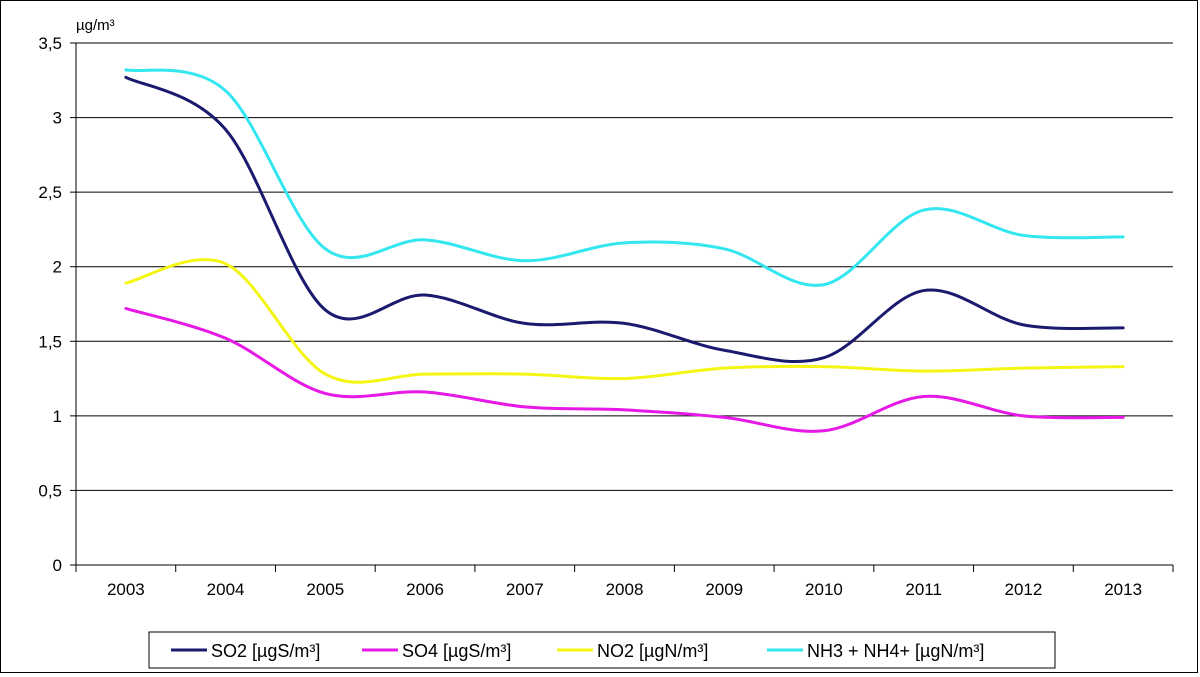 This screenshot has width=1200, height=677. What do you see at coordinates (265, 651) in the screenshot?
I see `legend-label: SO2 [µgS/m³]` at bounding box center [265, 651].